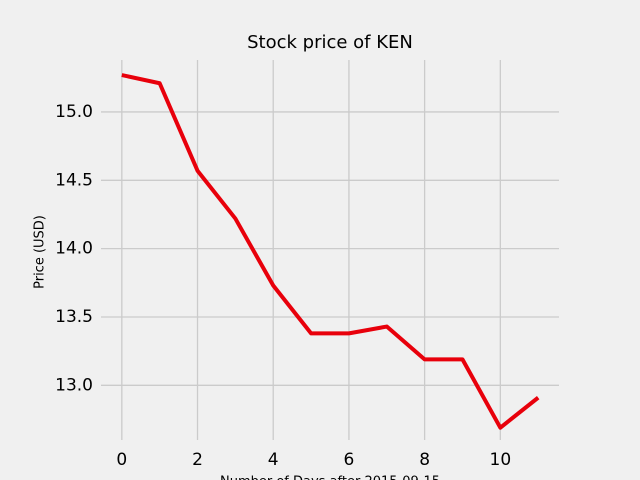 Image resolution: width=640 pixels, height=480 pixels. Describe the element at coordinates (330, 42) in the screenshot. I see `chart-title: Stock price of KEN` at that location.